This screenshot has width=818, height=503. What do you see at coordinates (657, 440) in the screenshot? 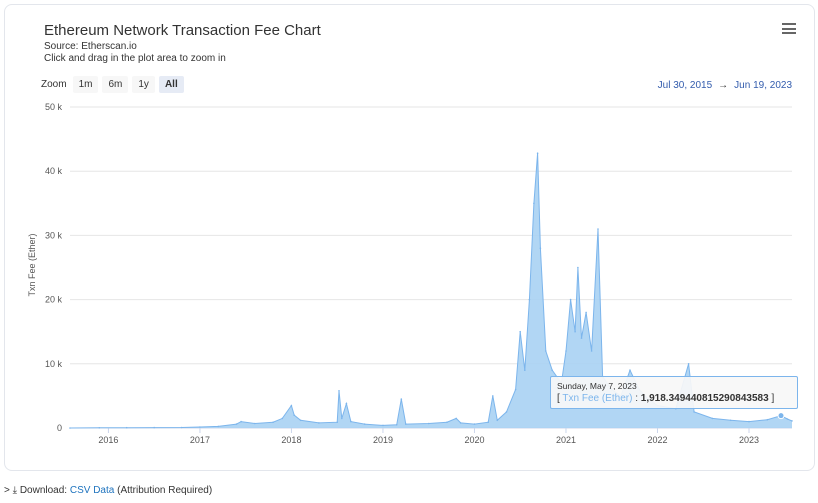
I see `x-tick-label: 2022` at bounding box center [657, 440].